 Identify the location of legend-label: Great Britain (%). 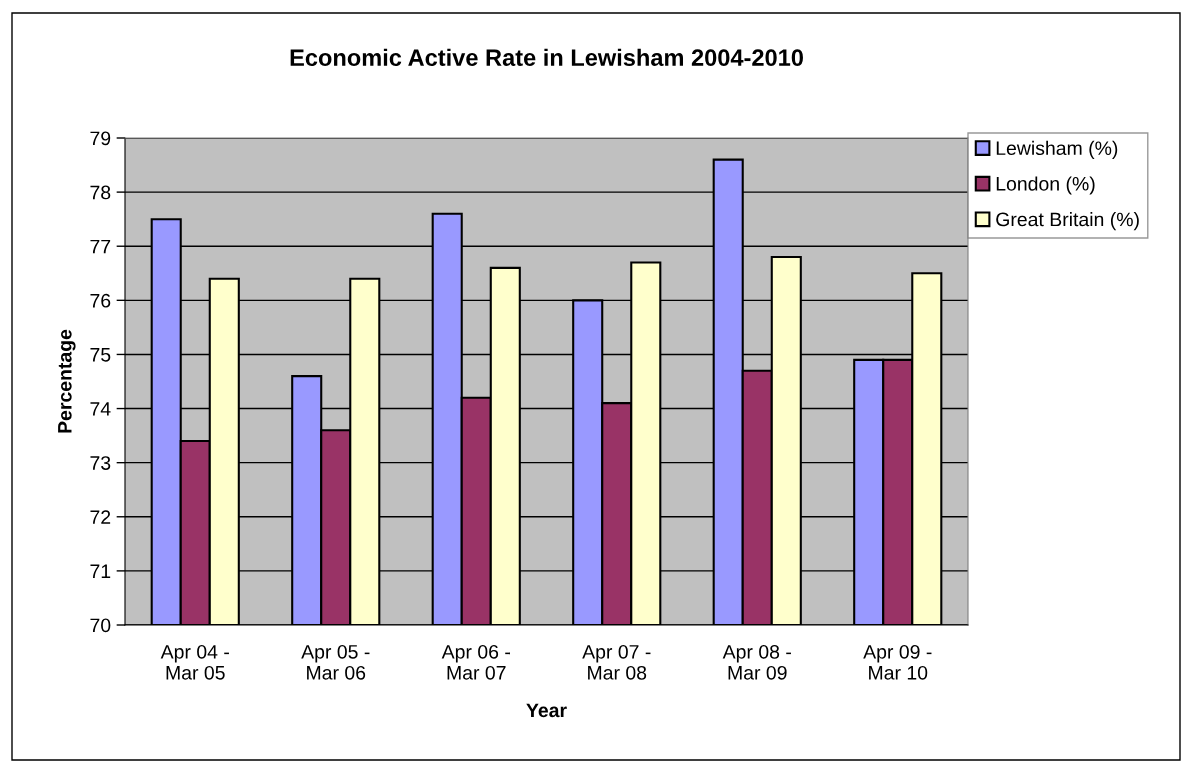
(1067, 221).